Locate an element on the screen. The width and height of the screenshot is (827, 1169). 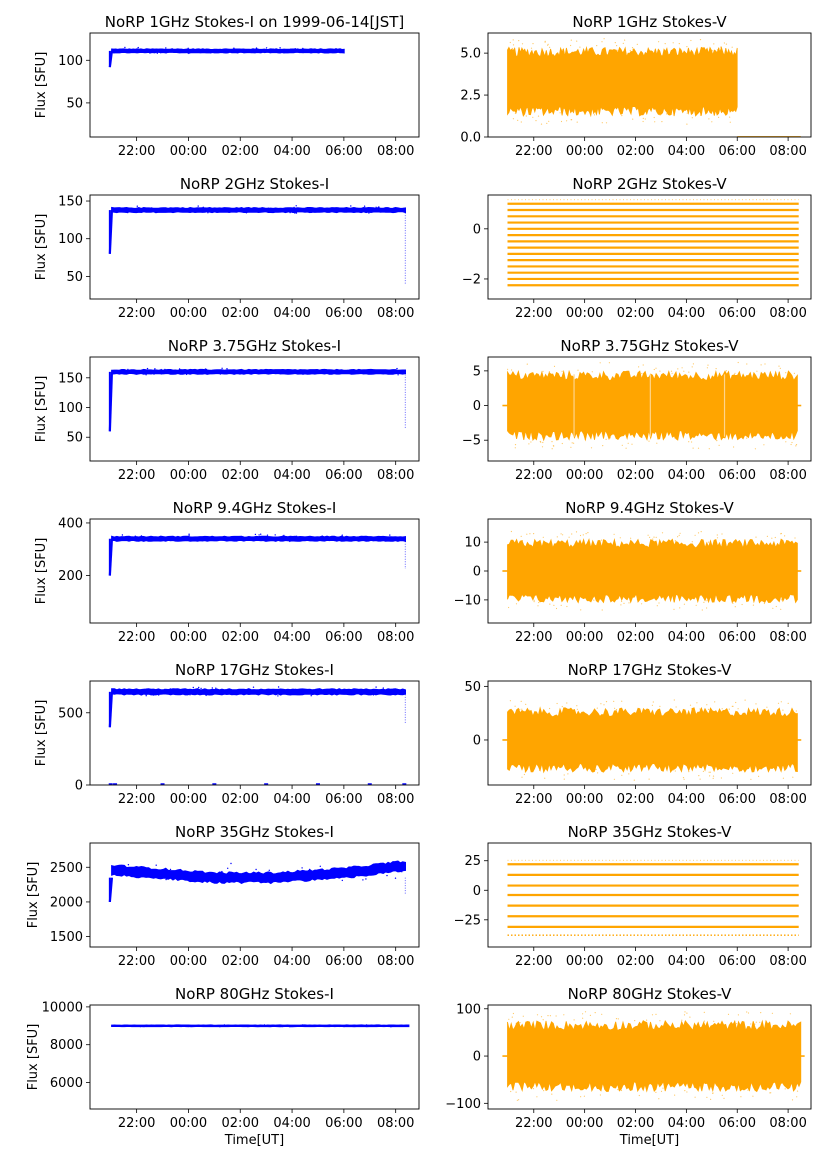
chart-title: NoRP 1GHz Stokes-I on 1999-06-14[JST] is located at coordinates (255, 22).